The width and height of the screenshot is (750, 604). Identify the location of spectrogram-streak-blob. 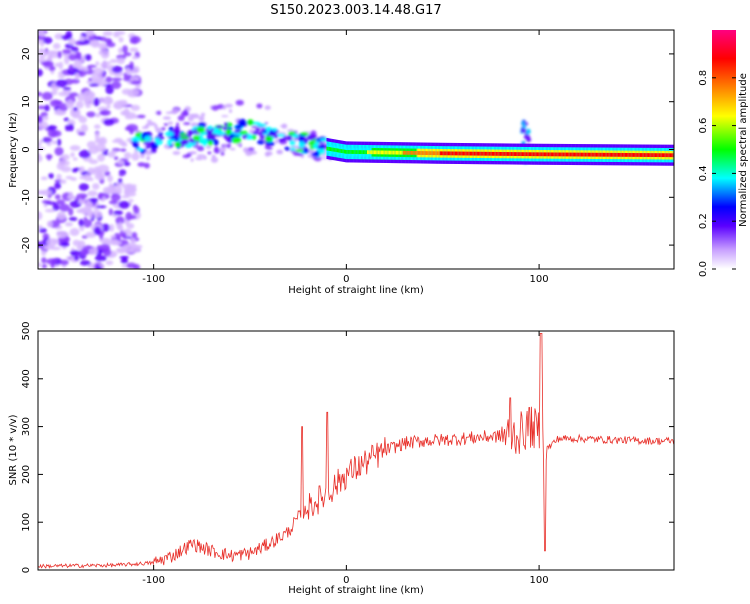
(523, 123).